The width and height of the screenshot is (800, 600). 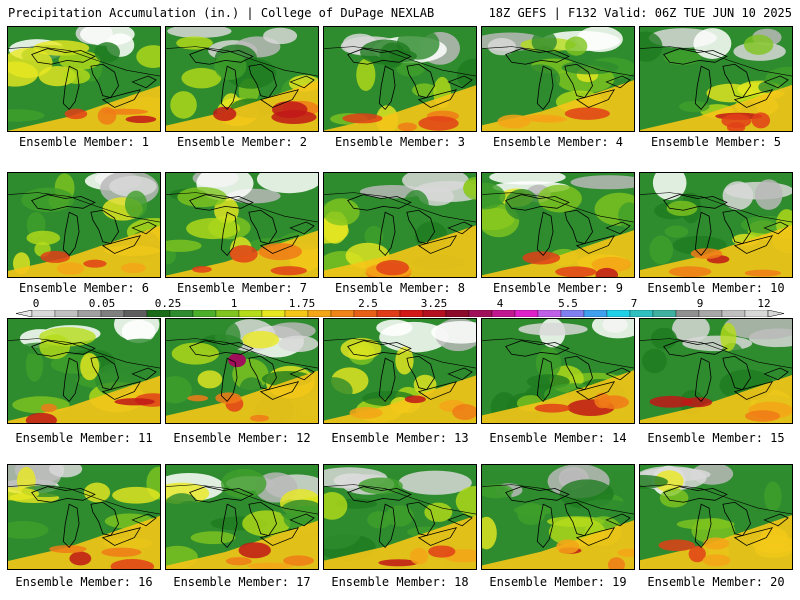 What do you see at coordinates (242, 582) in the screenshot?
I see `ensemble-member-label: Ensemble Member: 17` at bounding box center [242, 582].